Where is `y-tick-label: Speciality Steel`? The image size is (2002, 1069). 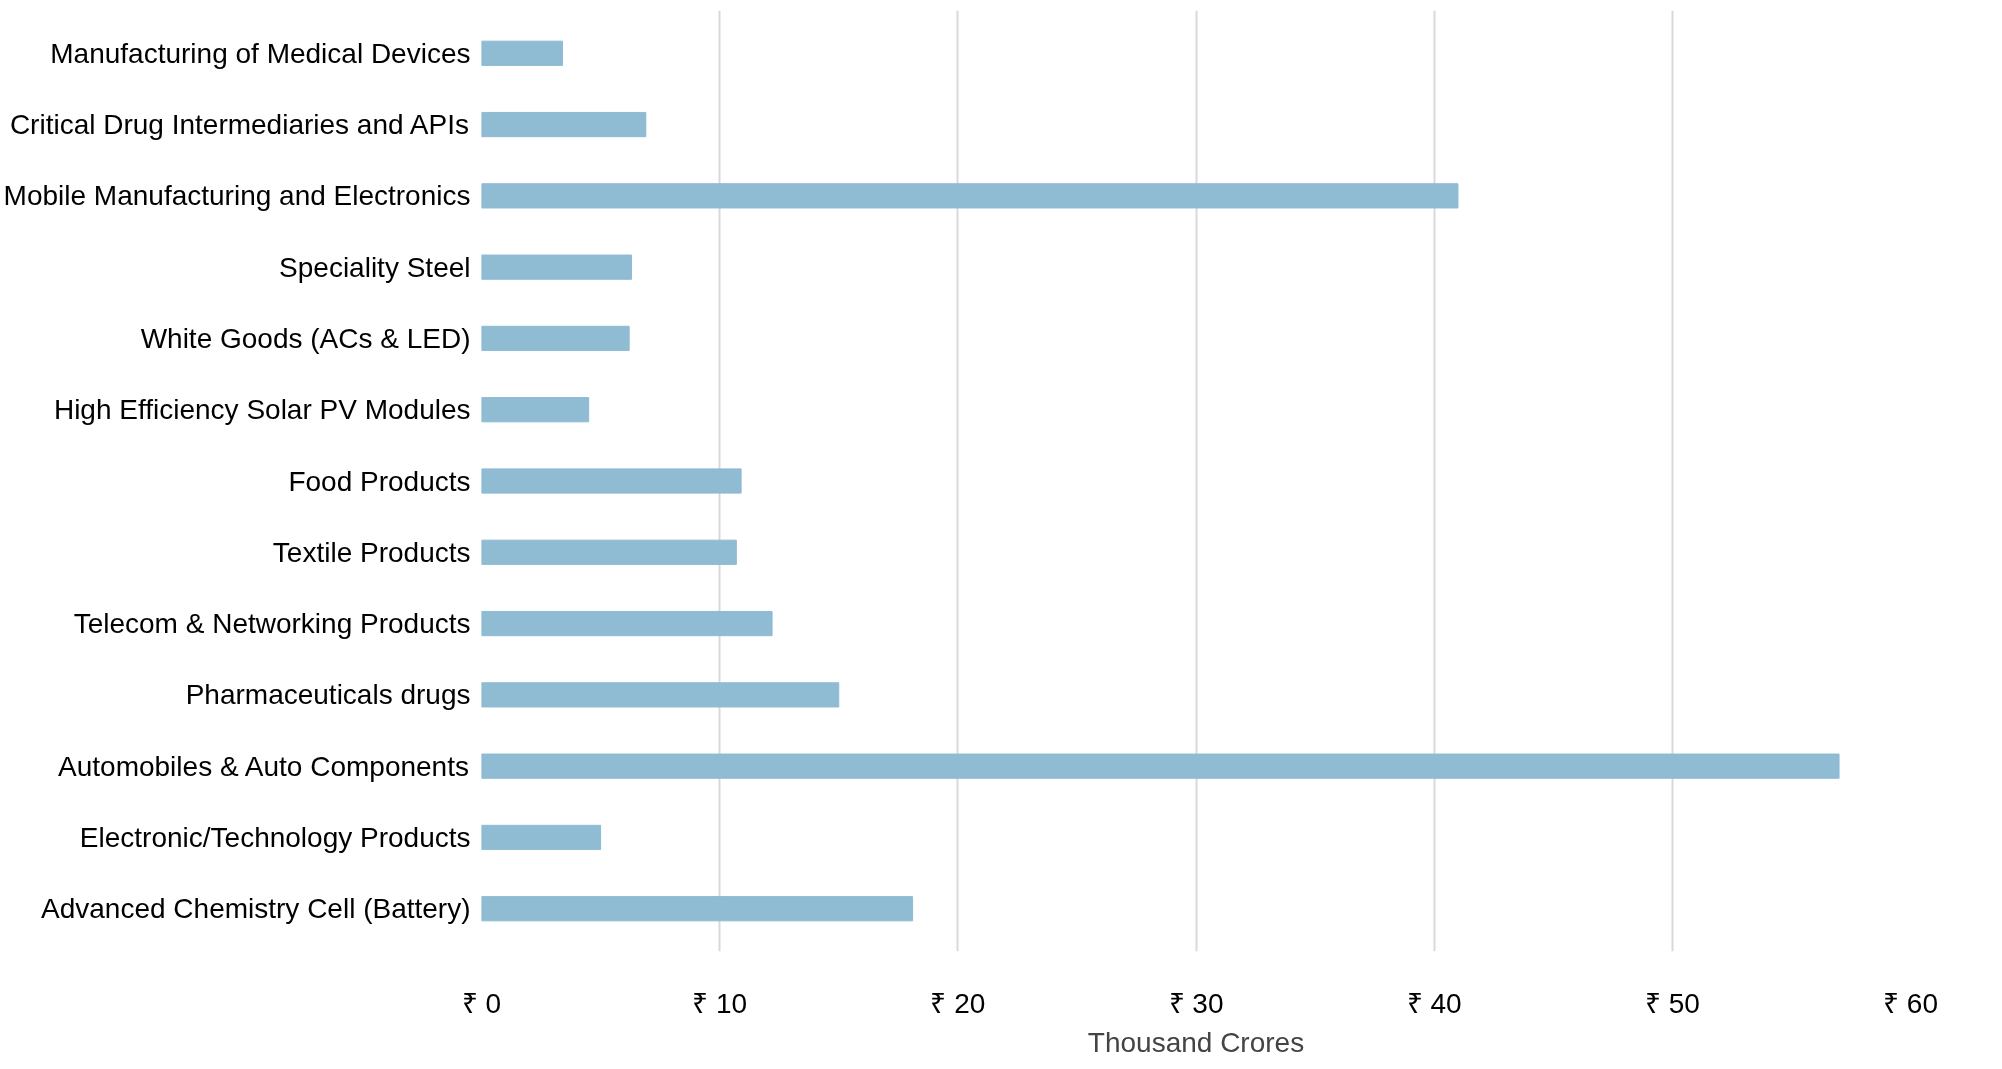 y-tick-label: Speciality Steel is located at coordinates (375, 267).